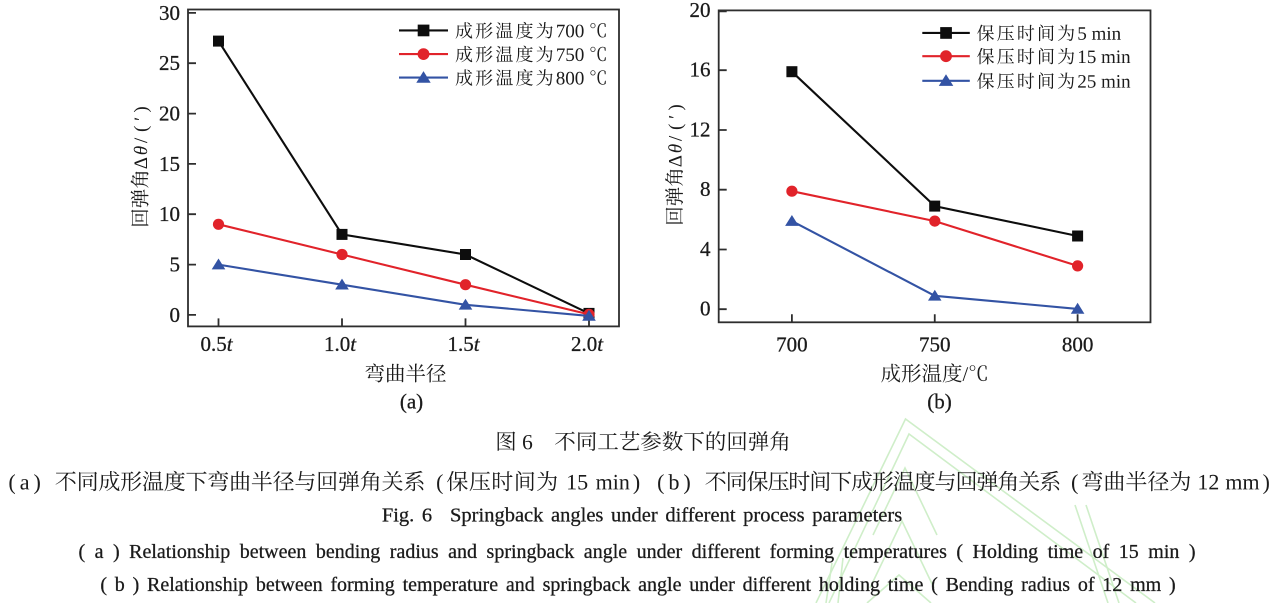 This screenshot has height=603, width=1285. I want to click on svg-text: 2.0t, so click(587, 344).